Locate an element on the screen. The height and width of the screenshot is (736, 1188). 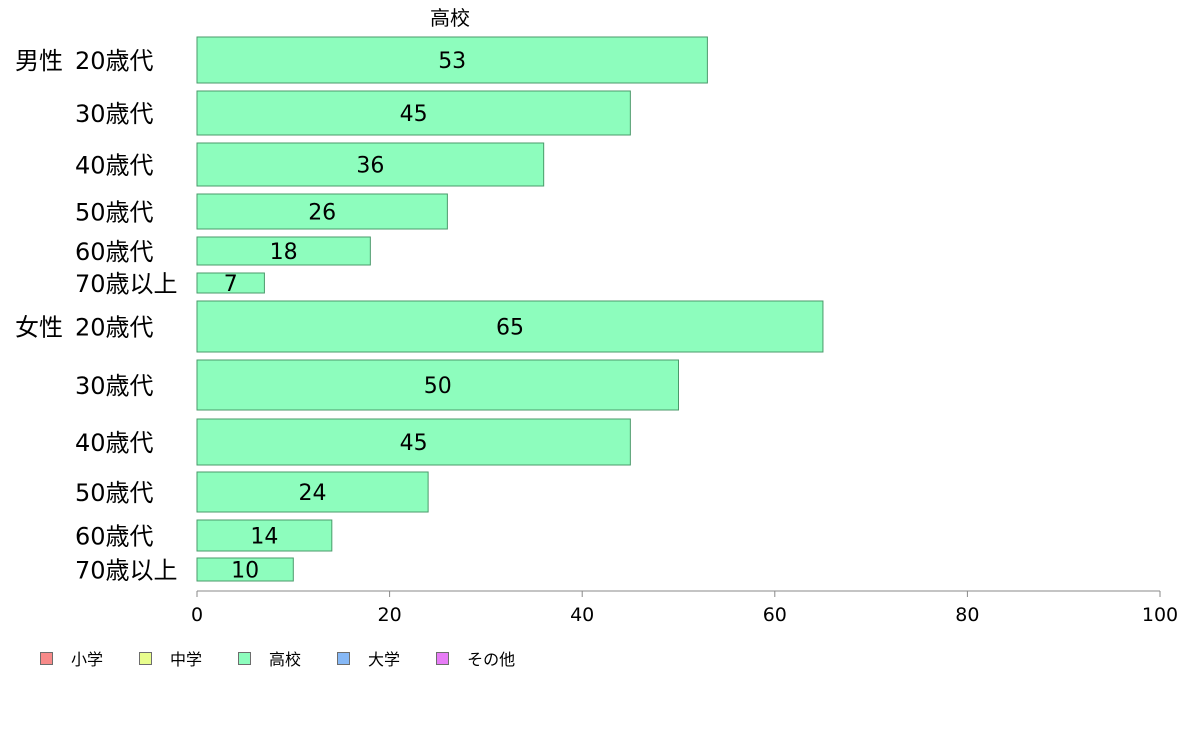
group-label: 女性 is located at coordinates (39, 328).